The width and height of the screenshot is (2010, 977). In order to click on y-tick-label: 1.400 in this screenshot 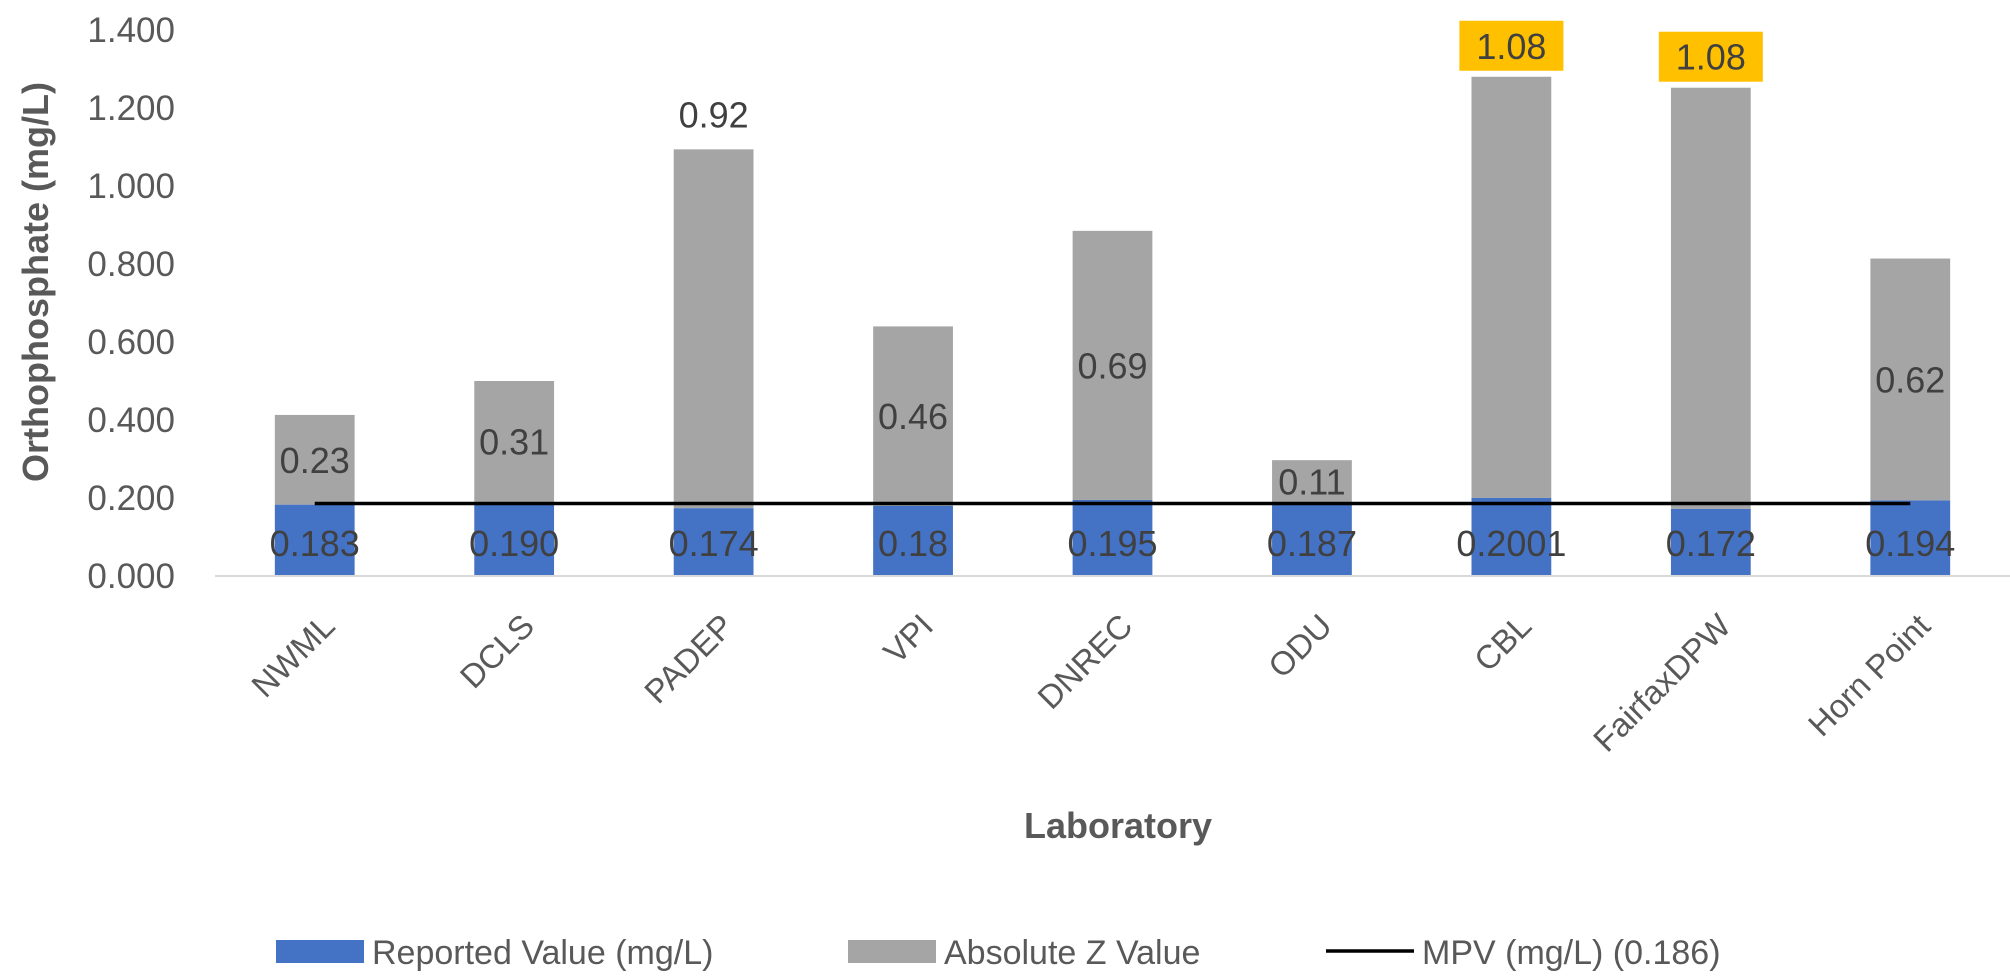, I will do `click(131, 30)`.